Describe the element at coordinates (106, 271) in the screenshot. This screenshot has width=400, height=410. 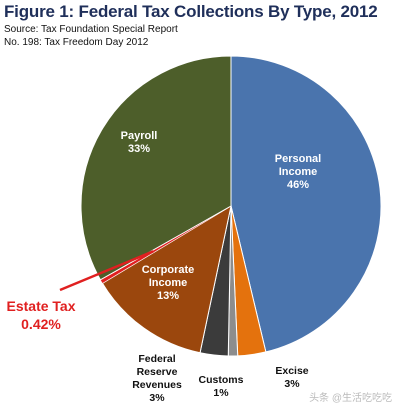
I see `estate-tax-leader-line` at that location.